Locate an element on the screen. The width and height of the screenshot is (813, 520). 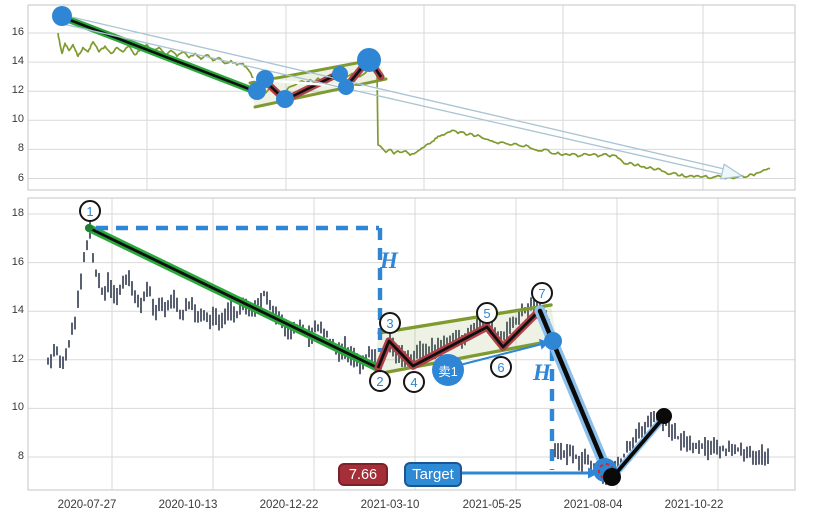
target-price-badge: 7.66 is located at coordinates (363, 474).